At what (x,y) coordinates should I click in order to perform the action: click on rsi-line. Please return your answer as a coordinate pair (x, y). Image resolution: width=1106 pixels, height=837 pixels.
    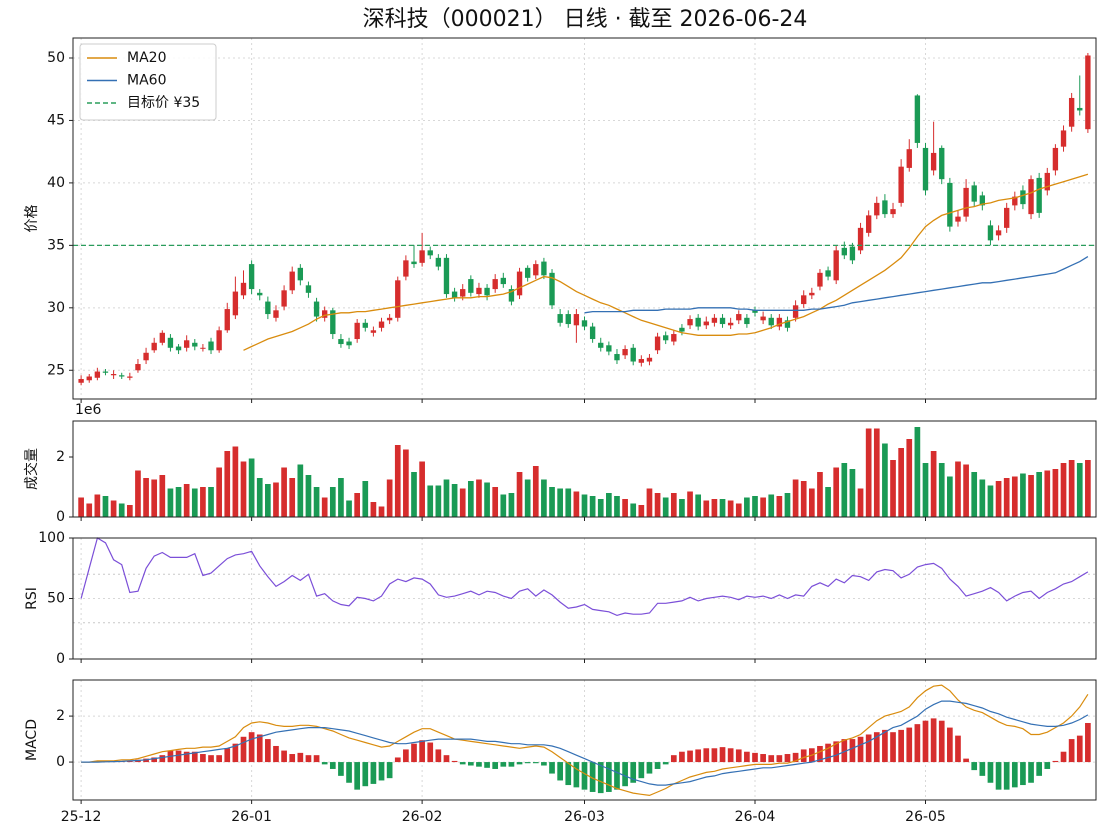
    Looking at the image, I should click on (584, 577).